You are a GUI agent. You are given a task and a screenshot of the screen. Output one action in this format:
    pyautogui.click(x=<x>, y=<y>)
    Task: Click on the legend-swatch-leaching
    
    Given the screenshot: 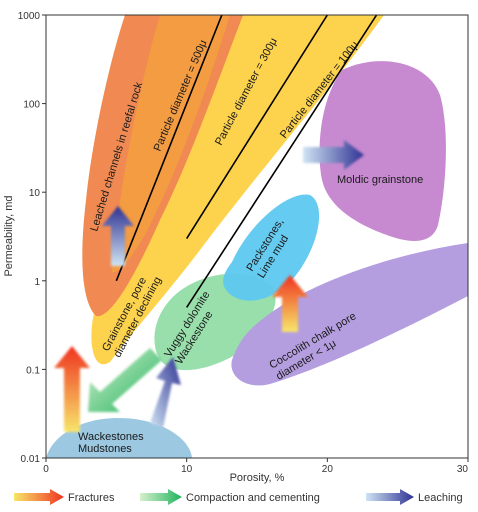 What is the action you would take?
    pyautogui.click(x=390, y=497)
    